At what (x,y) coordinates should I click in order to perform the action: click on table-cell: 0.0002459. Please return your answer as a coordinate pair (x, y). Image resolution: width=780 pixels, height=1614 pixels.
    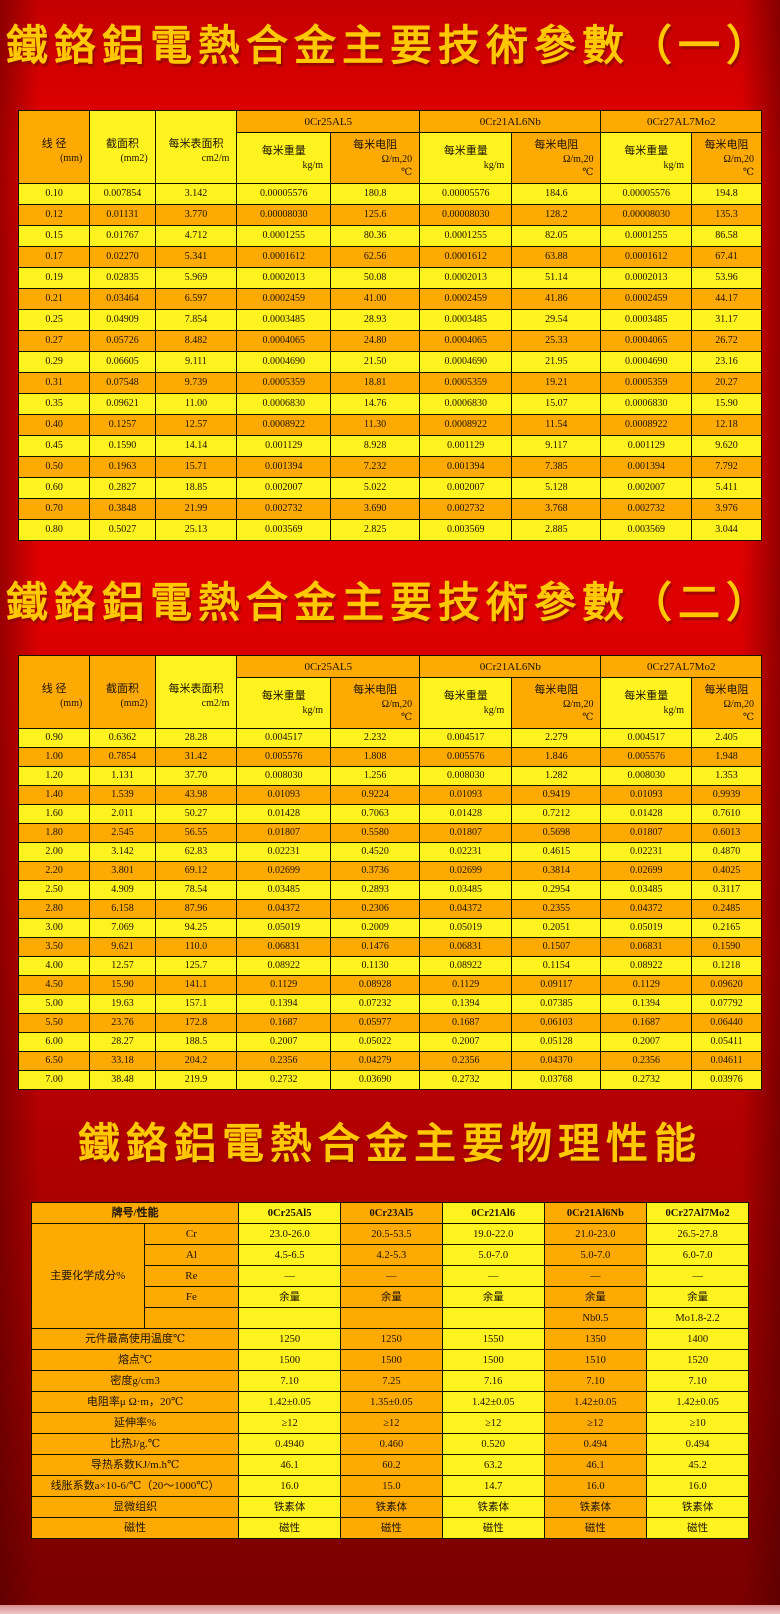
    Looking at the image, I should click on (466, 299).